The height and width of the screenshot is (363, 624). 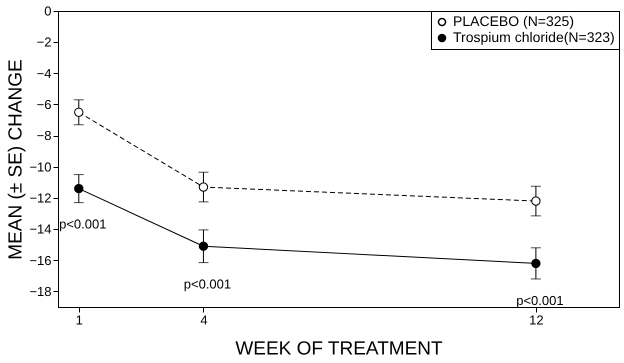 What do you see at coordinates (15, 159) in the screenshot?
I see `y-axis-title: MEAN (± SE) CHANGE` at bounding box center [15, 159].